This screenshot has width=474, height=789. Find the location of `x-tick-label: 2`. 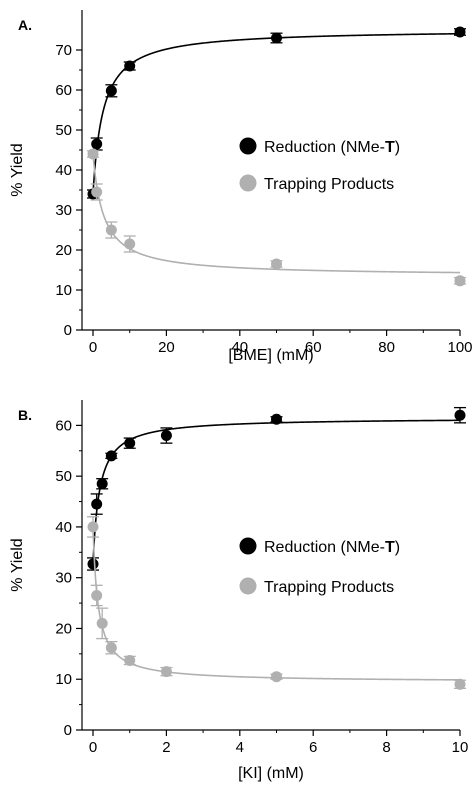

x-tick-label: 2 is located at coordinates (166, 747).